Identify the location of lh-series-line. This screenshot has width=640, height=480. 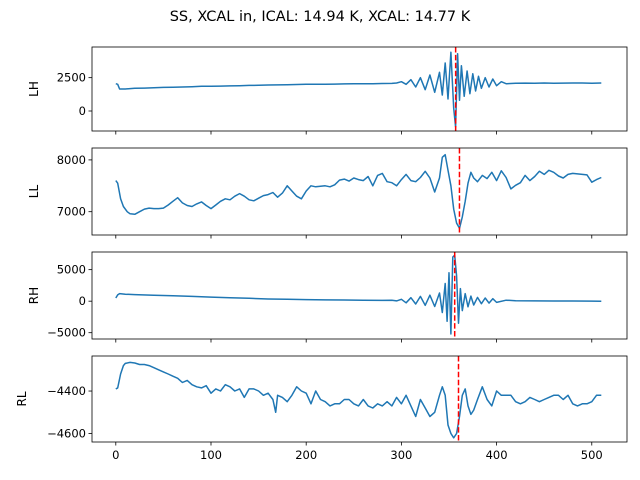
(358, 89).